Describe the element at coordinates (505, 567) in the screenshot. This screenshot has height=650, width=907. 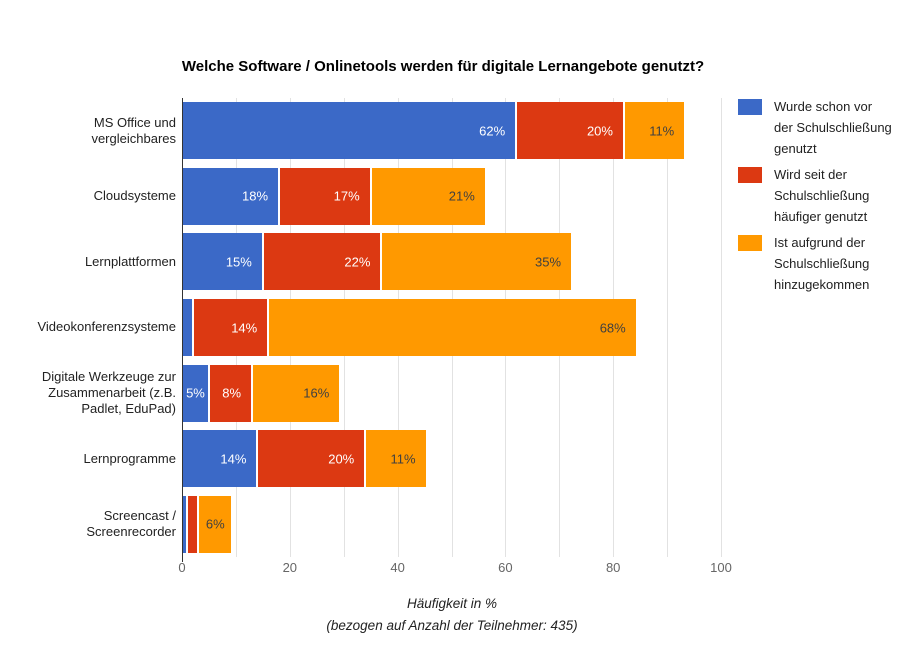
I see `x-tick-label: 60` at that location.